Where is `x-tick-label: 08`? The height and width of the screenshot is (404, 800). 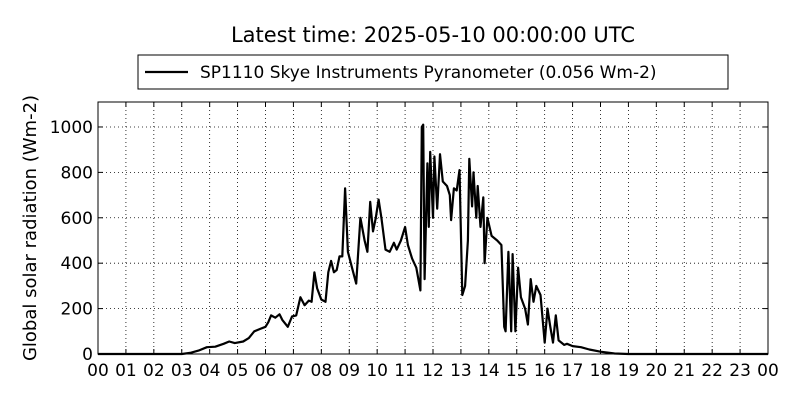 x-tick-label: 08 is located at coordinates (322, 371).